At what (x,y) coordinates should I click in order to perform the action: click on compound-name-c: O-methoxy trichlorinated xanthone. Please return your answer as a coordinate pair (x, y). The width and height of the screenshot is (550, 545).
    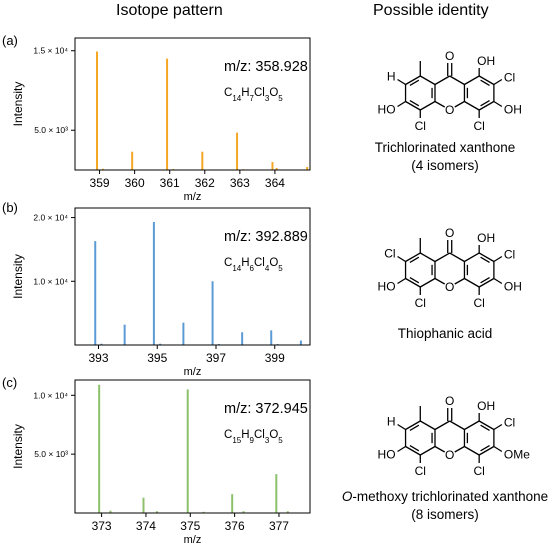
    Looking at the image, I should click on (445, 496).